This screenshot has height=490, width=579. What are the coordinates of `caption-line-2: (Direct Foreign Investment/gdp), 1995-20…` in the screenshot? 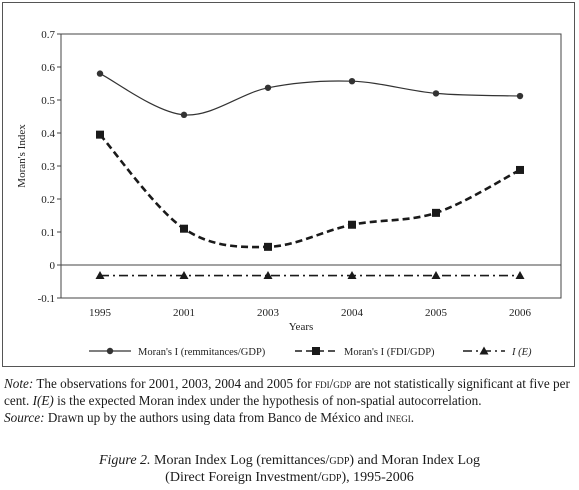 It's located at (289, 477).